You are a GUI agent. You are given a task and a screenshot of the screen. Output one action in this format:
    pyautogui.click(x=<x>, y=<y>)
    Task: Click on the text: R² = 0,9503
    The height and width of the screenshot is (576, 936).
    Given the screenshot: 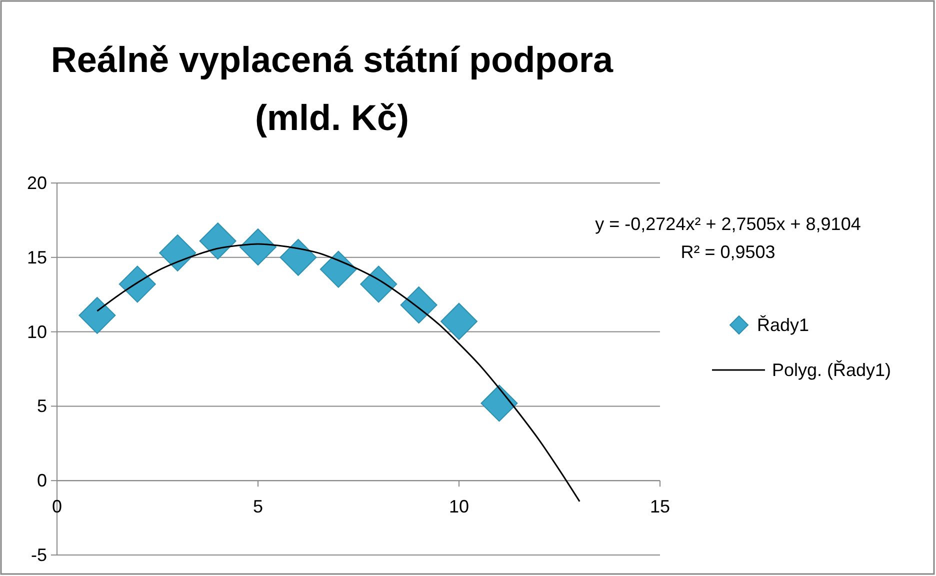 What is the action you would take?
    pyautogui.click(x=728, y=252)
    